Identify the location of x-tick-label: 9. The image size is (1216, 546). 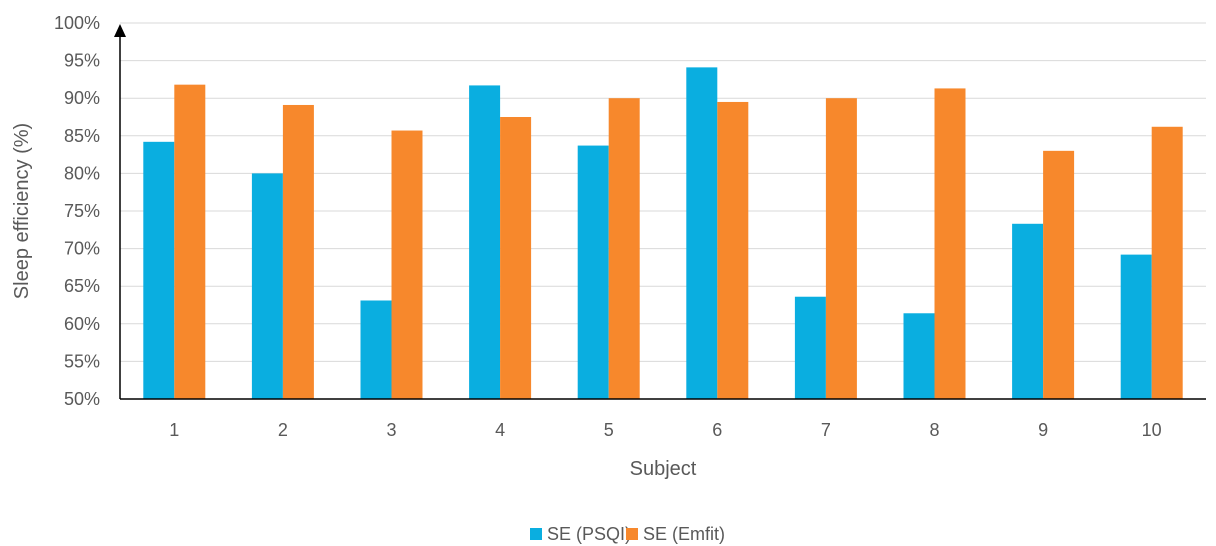
(1043, 430).